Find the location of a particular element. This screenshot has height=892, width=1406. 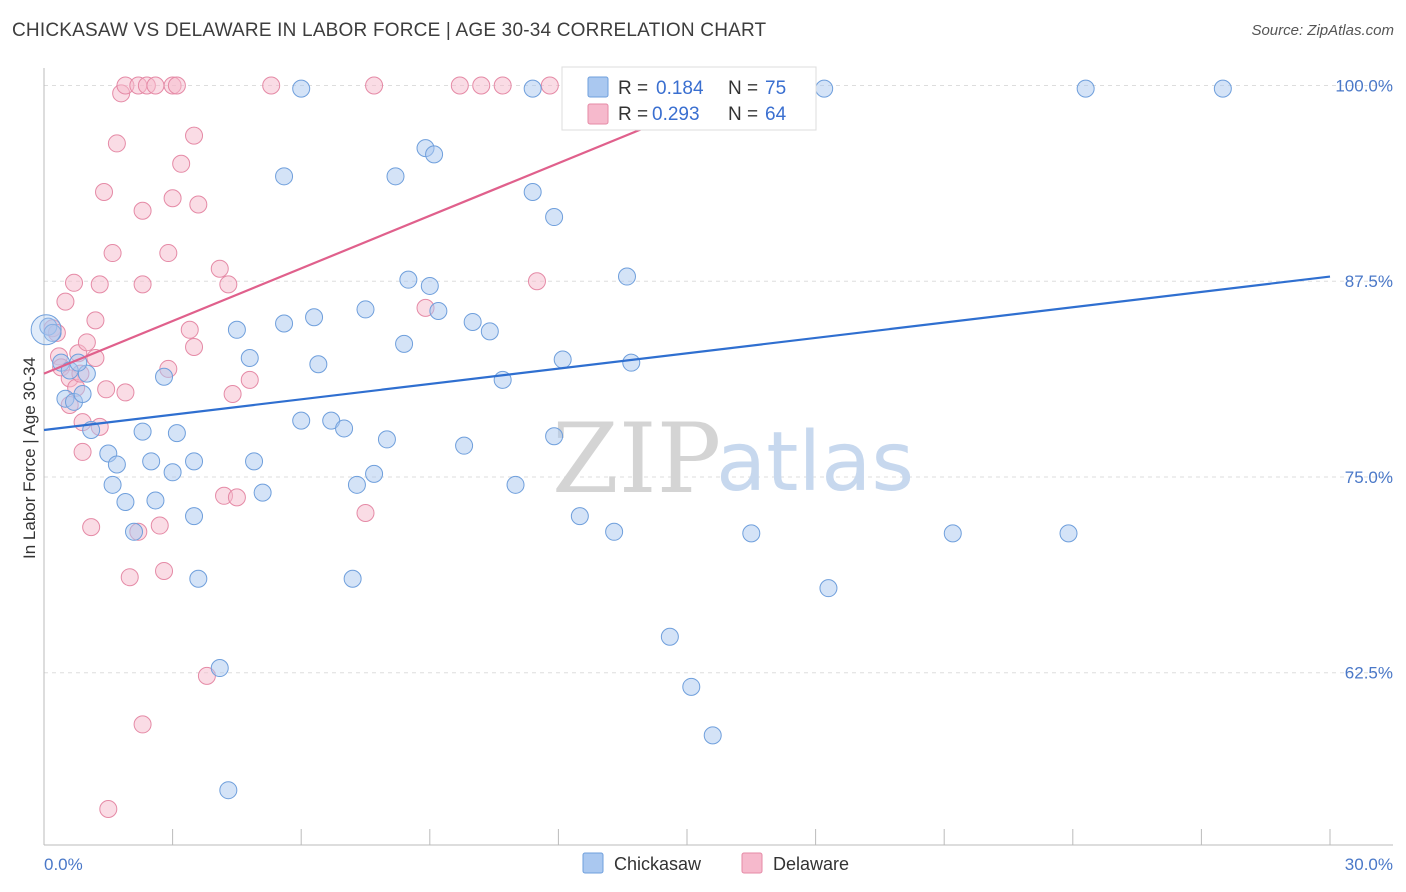

delaware-r-value: 0.293 is located at coordinates (676, 114).